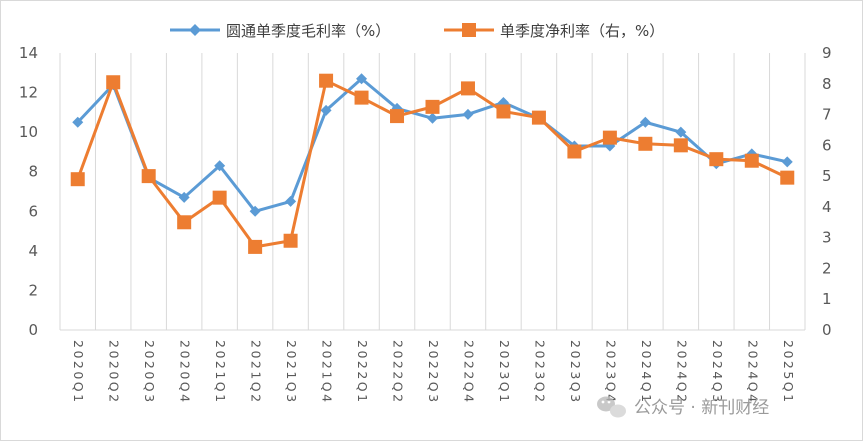 This screenshot has height=441, width=863. I want to click on x-tick-label: 2022Q3, so click(433, 372).